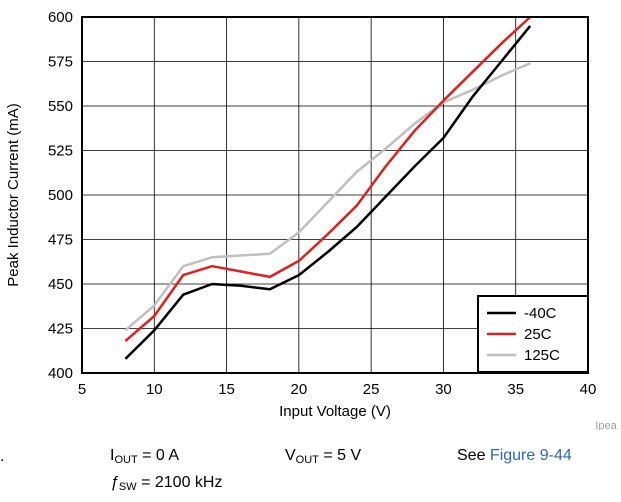 The image size is (621, 502). What do you see at coordinates (60, 17) in the screenshot?
I see `y-tick-label: 600` at bounding box center [60, 17].